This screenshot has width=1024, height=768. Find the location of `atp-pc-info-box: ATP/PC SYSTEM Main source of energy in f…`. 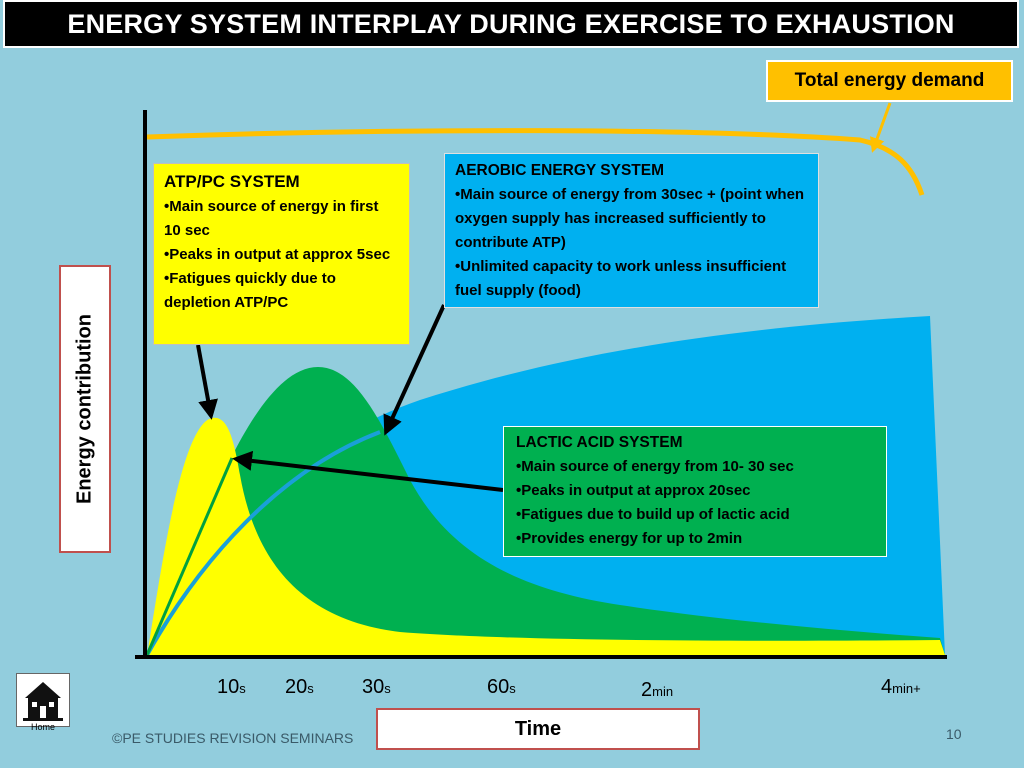

atp-pc-info-box: ATP/PC SYSTEM Main source of energy in f… is located at coordinates (281, 254).